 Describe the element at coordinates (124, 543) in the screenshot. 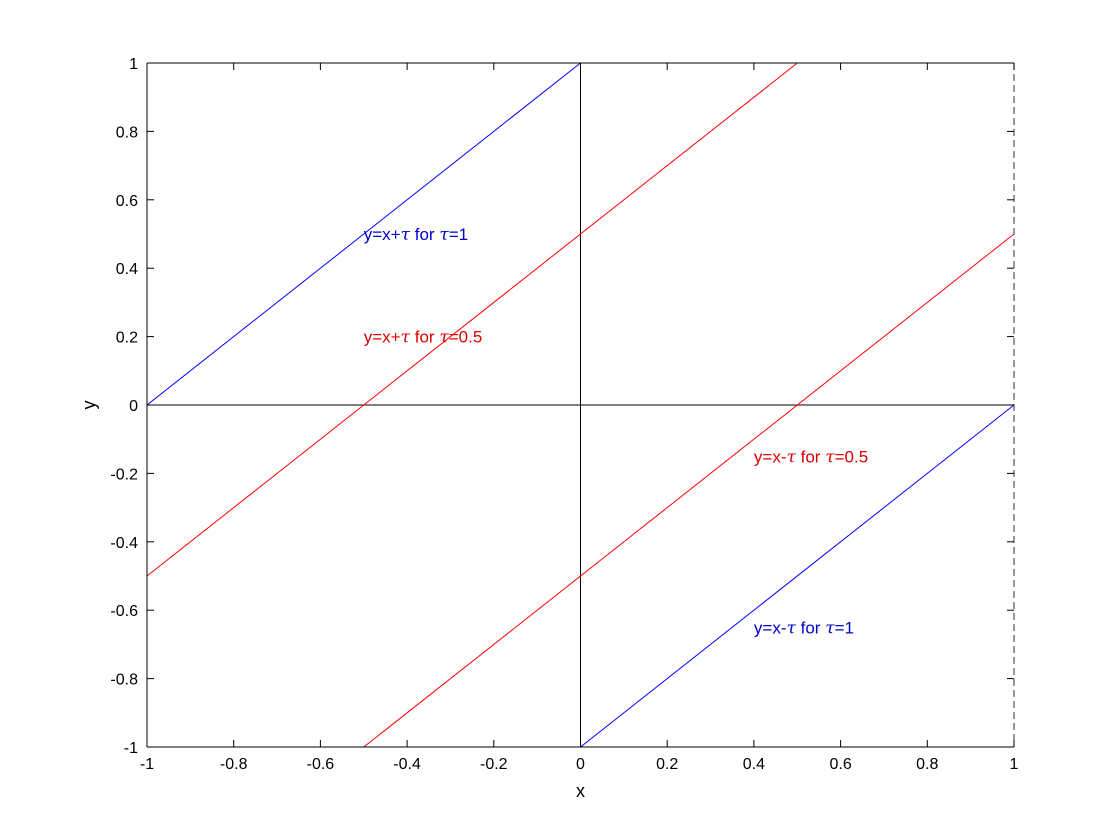

I see `y-tick-label: -0.4` at that location.